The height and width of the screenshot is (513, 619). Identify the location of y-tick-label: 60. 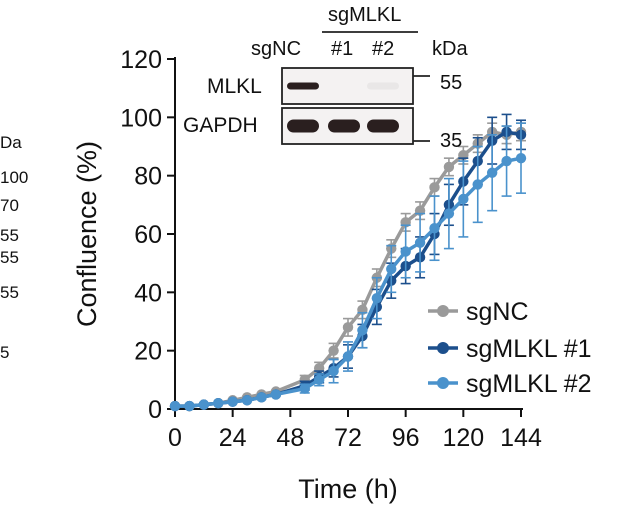
(148, 235).